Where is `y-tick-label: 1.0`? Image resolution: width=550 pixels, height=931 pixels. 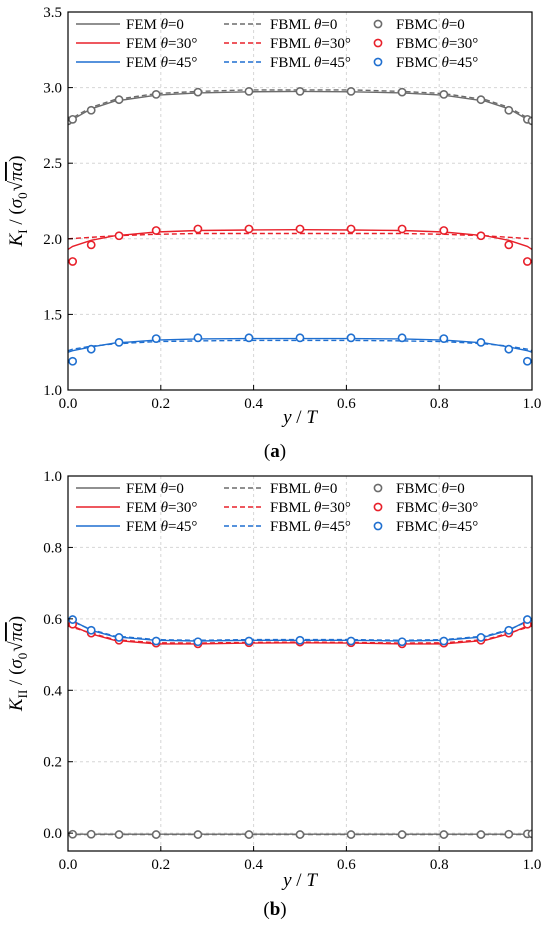
y-tick-label: 1.0 is located at coordinates (52, 391).